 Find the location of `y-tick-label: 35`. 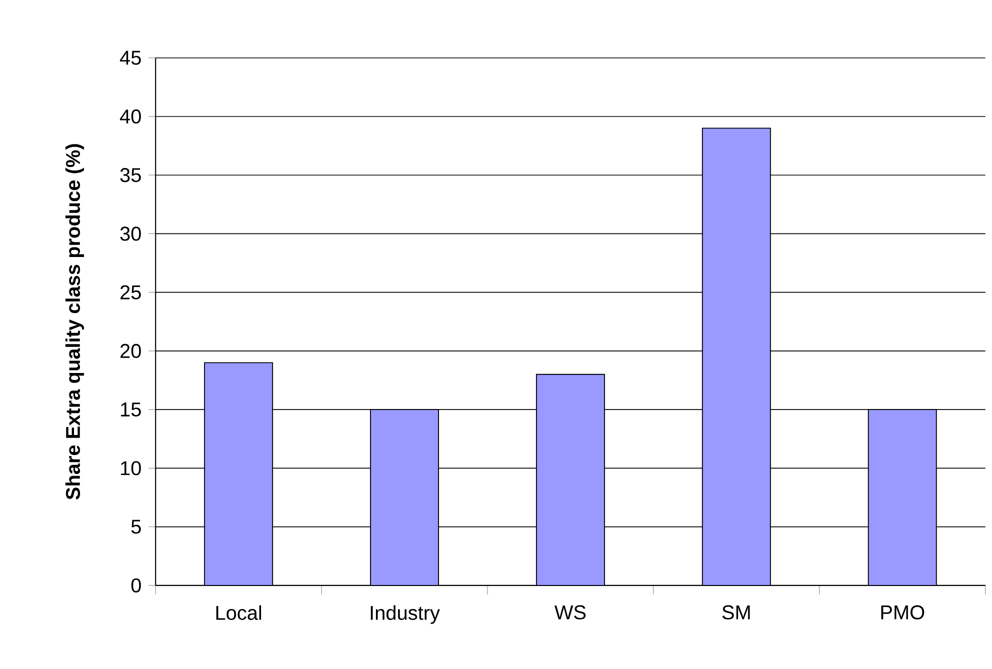

y-tick-label: 35 is located at coordinates (130, 175).